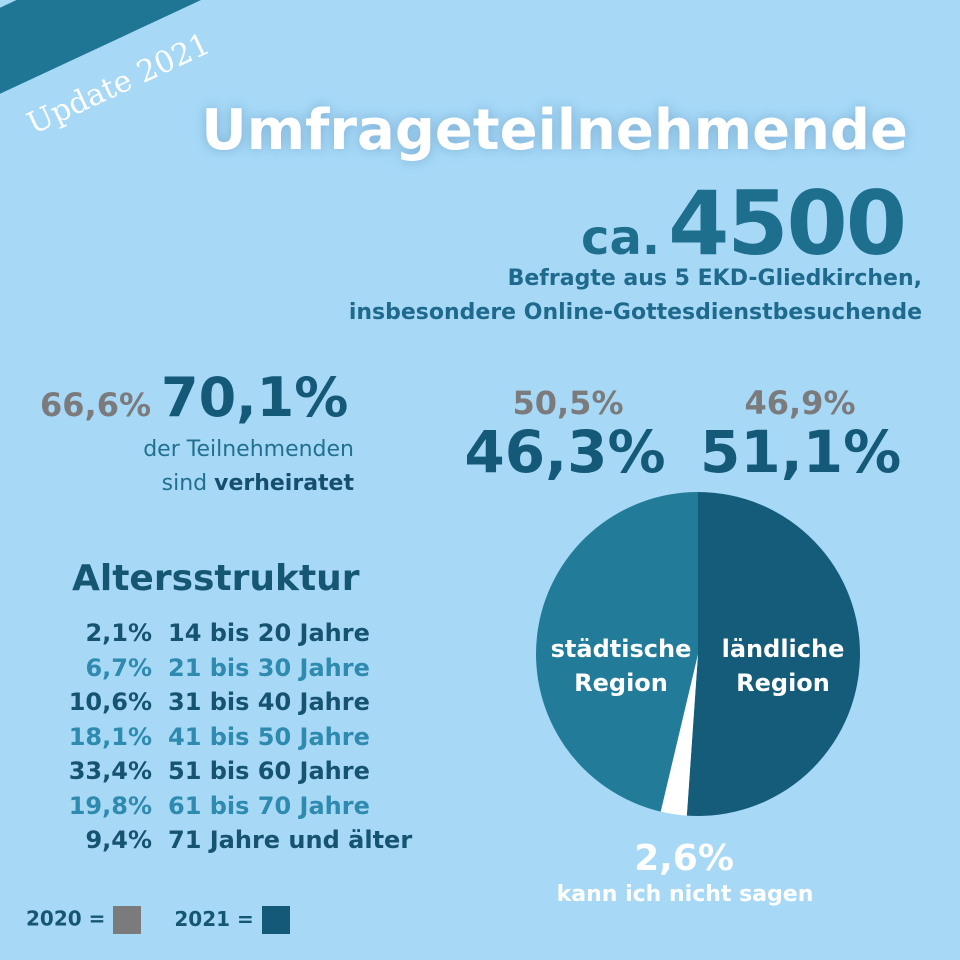 The width and height of the screenshot is (960, 960). Describe the element at coordinates (269, 771) in the screenshot. I see `age-label: 51 bis 60 Jahre` at that location.